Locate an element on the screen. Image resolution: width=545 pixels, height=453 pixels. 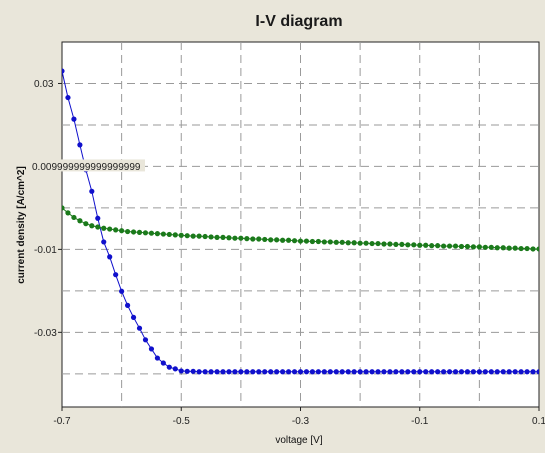
chart-title: I-V diagram is located at coordinates (298, 21).